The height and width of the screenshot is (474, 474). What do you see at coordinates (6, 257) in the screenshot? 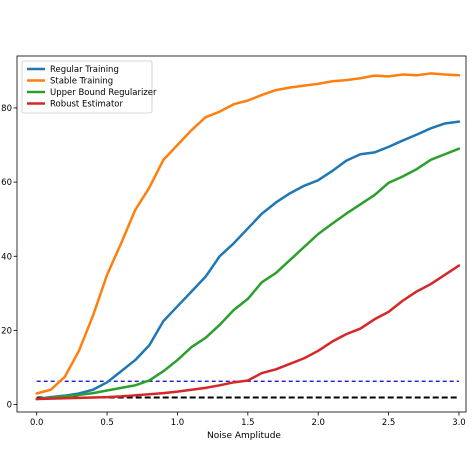
I see `y-tick-label: 40` at bounding box center [6, 257].